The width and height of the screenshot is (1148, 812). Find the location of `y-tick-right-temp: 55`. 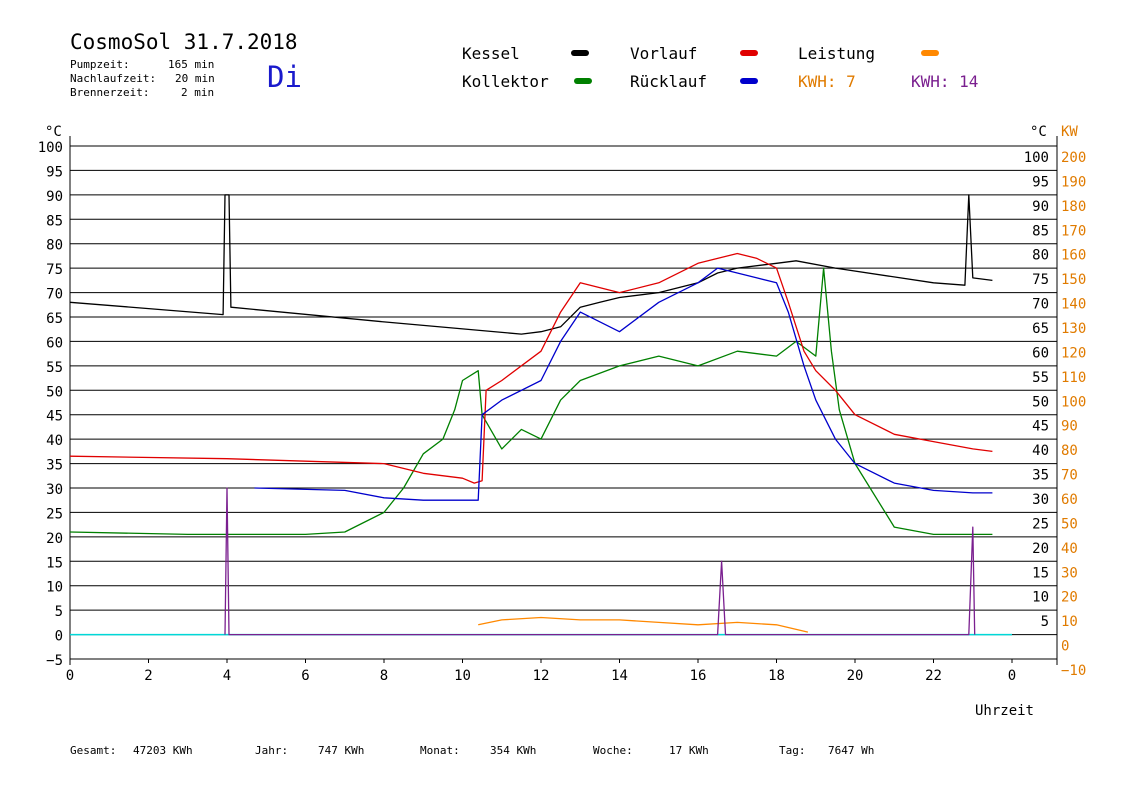

y-tick-right-temp: 55 is located at coordinates (1040, 378).